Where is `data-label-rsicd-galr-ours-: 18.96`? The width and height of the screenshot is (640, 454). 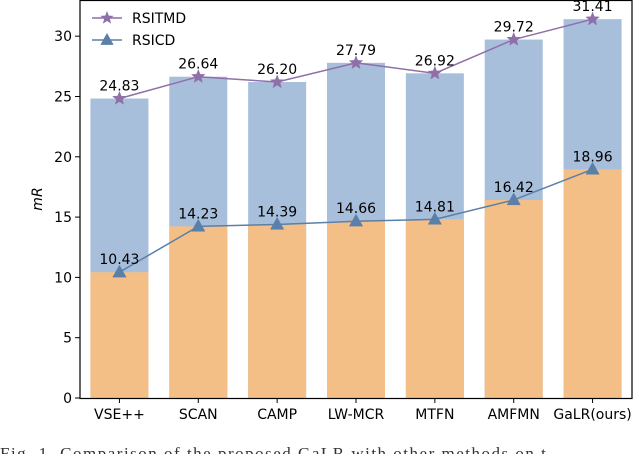 data-label-rsicd-galr-ours-: 18.96 is located at coordinates (593, 157).